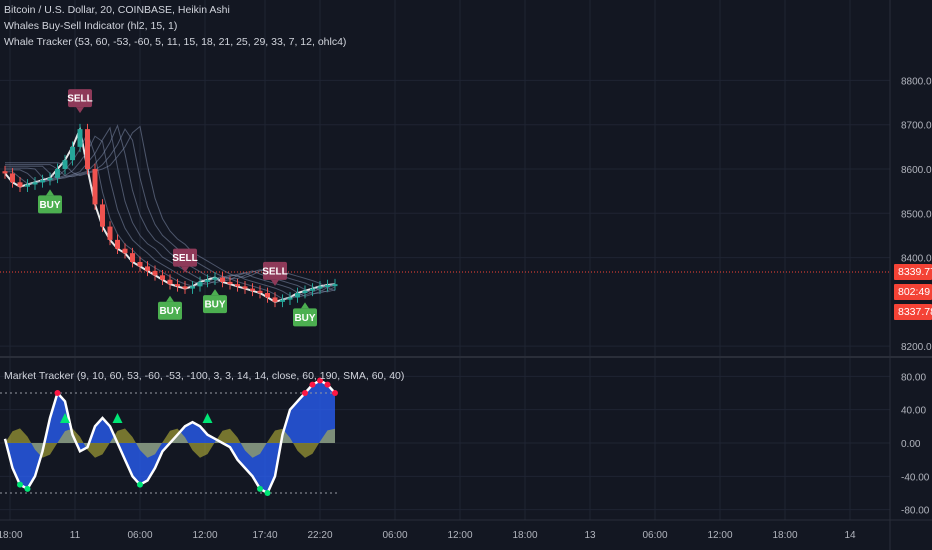 This screenshot has height=550, width=932. I want to click on osc-line, so click(169, 437).